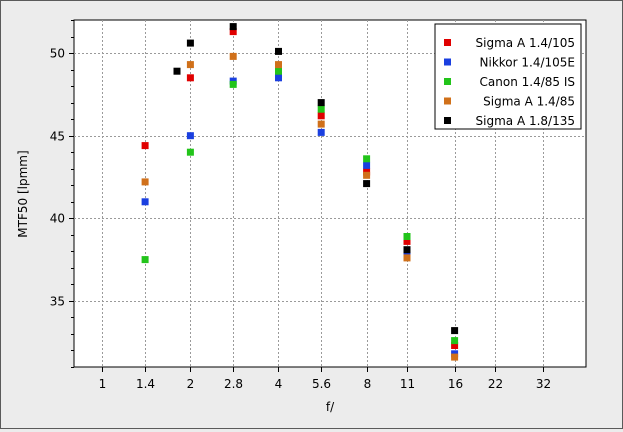 This screenshot has width=623, height=432. What do you see at coordinates (23, 193) in the screenshot?
I see `y-axis-label: MTF50 [lpmm]` at bounding box center [23, 193].